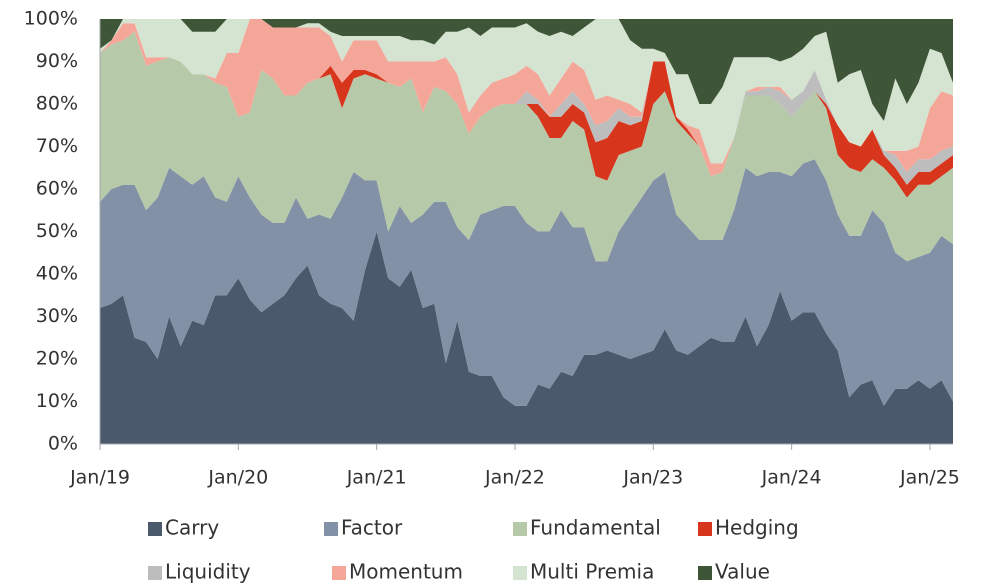  Describe the element at coordinates (57, 189) in the screenshot. I see `y-tick-label: 60%` at that location.